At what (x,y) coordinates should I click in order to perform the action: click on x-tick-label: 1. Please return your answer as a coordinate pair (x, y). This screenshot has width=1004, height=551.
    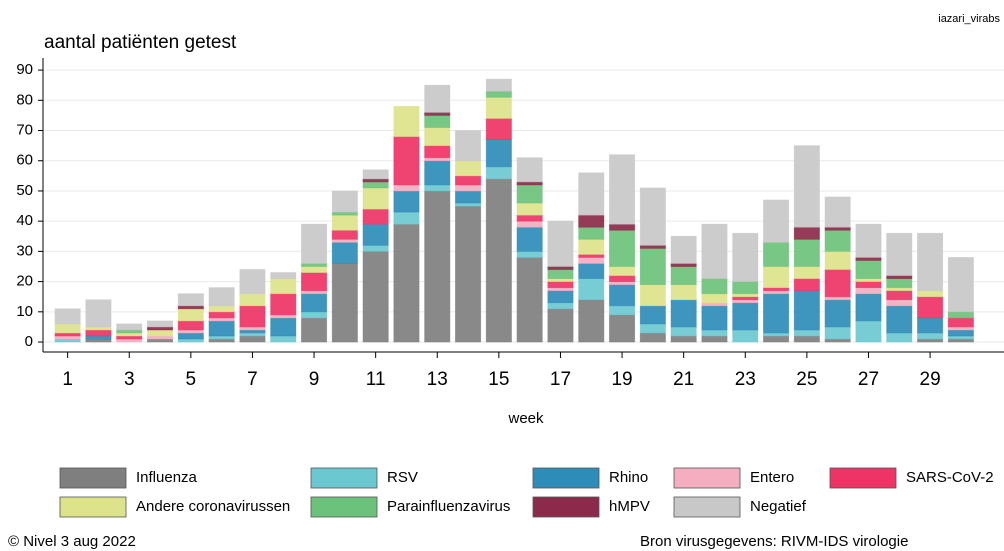
    Looking at the image, I should click on (67, 379).